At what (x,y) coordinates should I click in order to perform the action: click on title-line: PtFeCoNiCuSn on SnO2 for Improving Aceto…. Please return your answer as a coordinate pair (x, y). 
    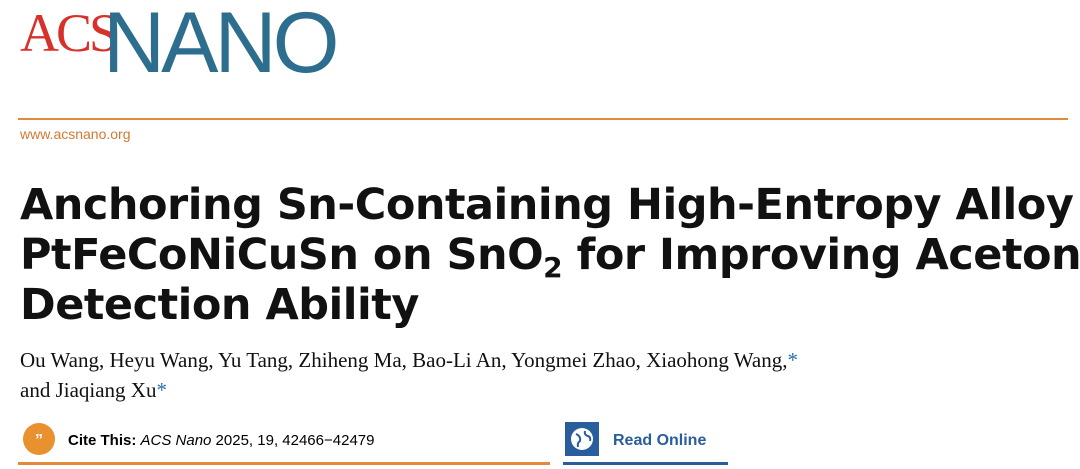
    Looking at the image, I should click on (550, 257).